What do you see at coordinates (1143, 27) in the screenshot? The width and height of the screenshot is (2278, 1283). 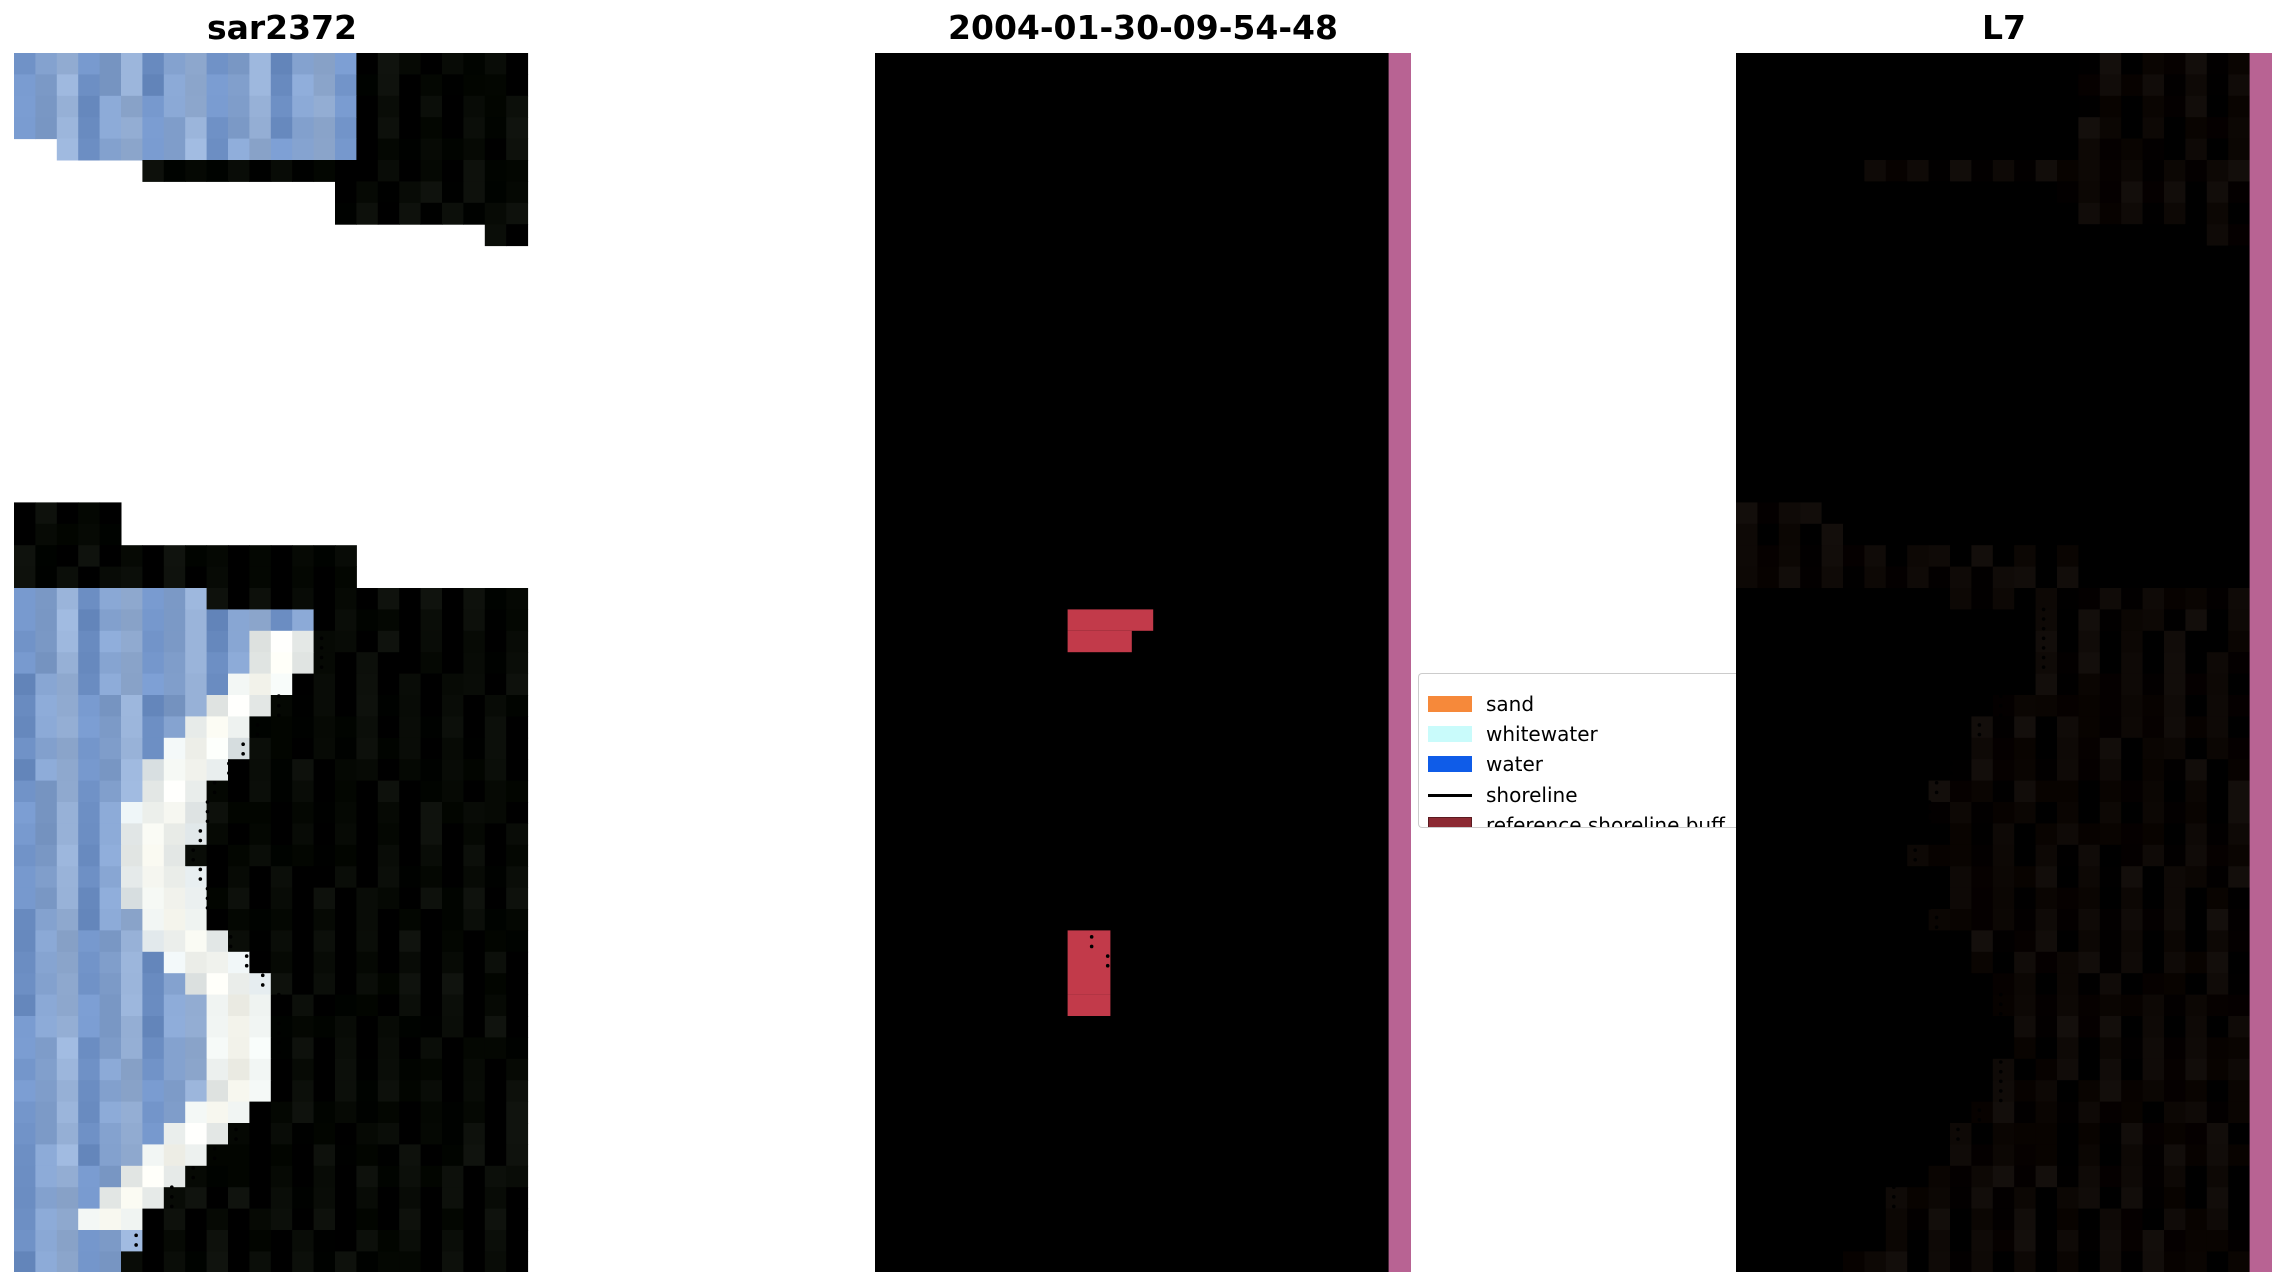 I see `panel-title-classified: 2004-01-30-09-54-48` at bounding box center [1143, 27].